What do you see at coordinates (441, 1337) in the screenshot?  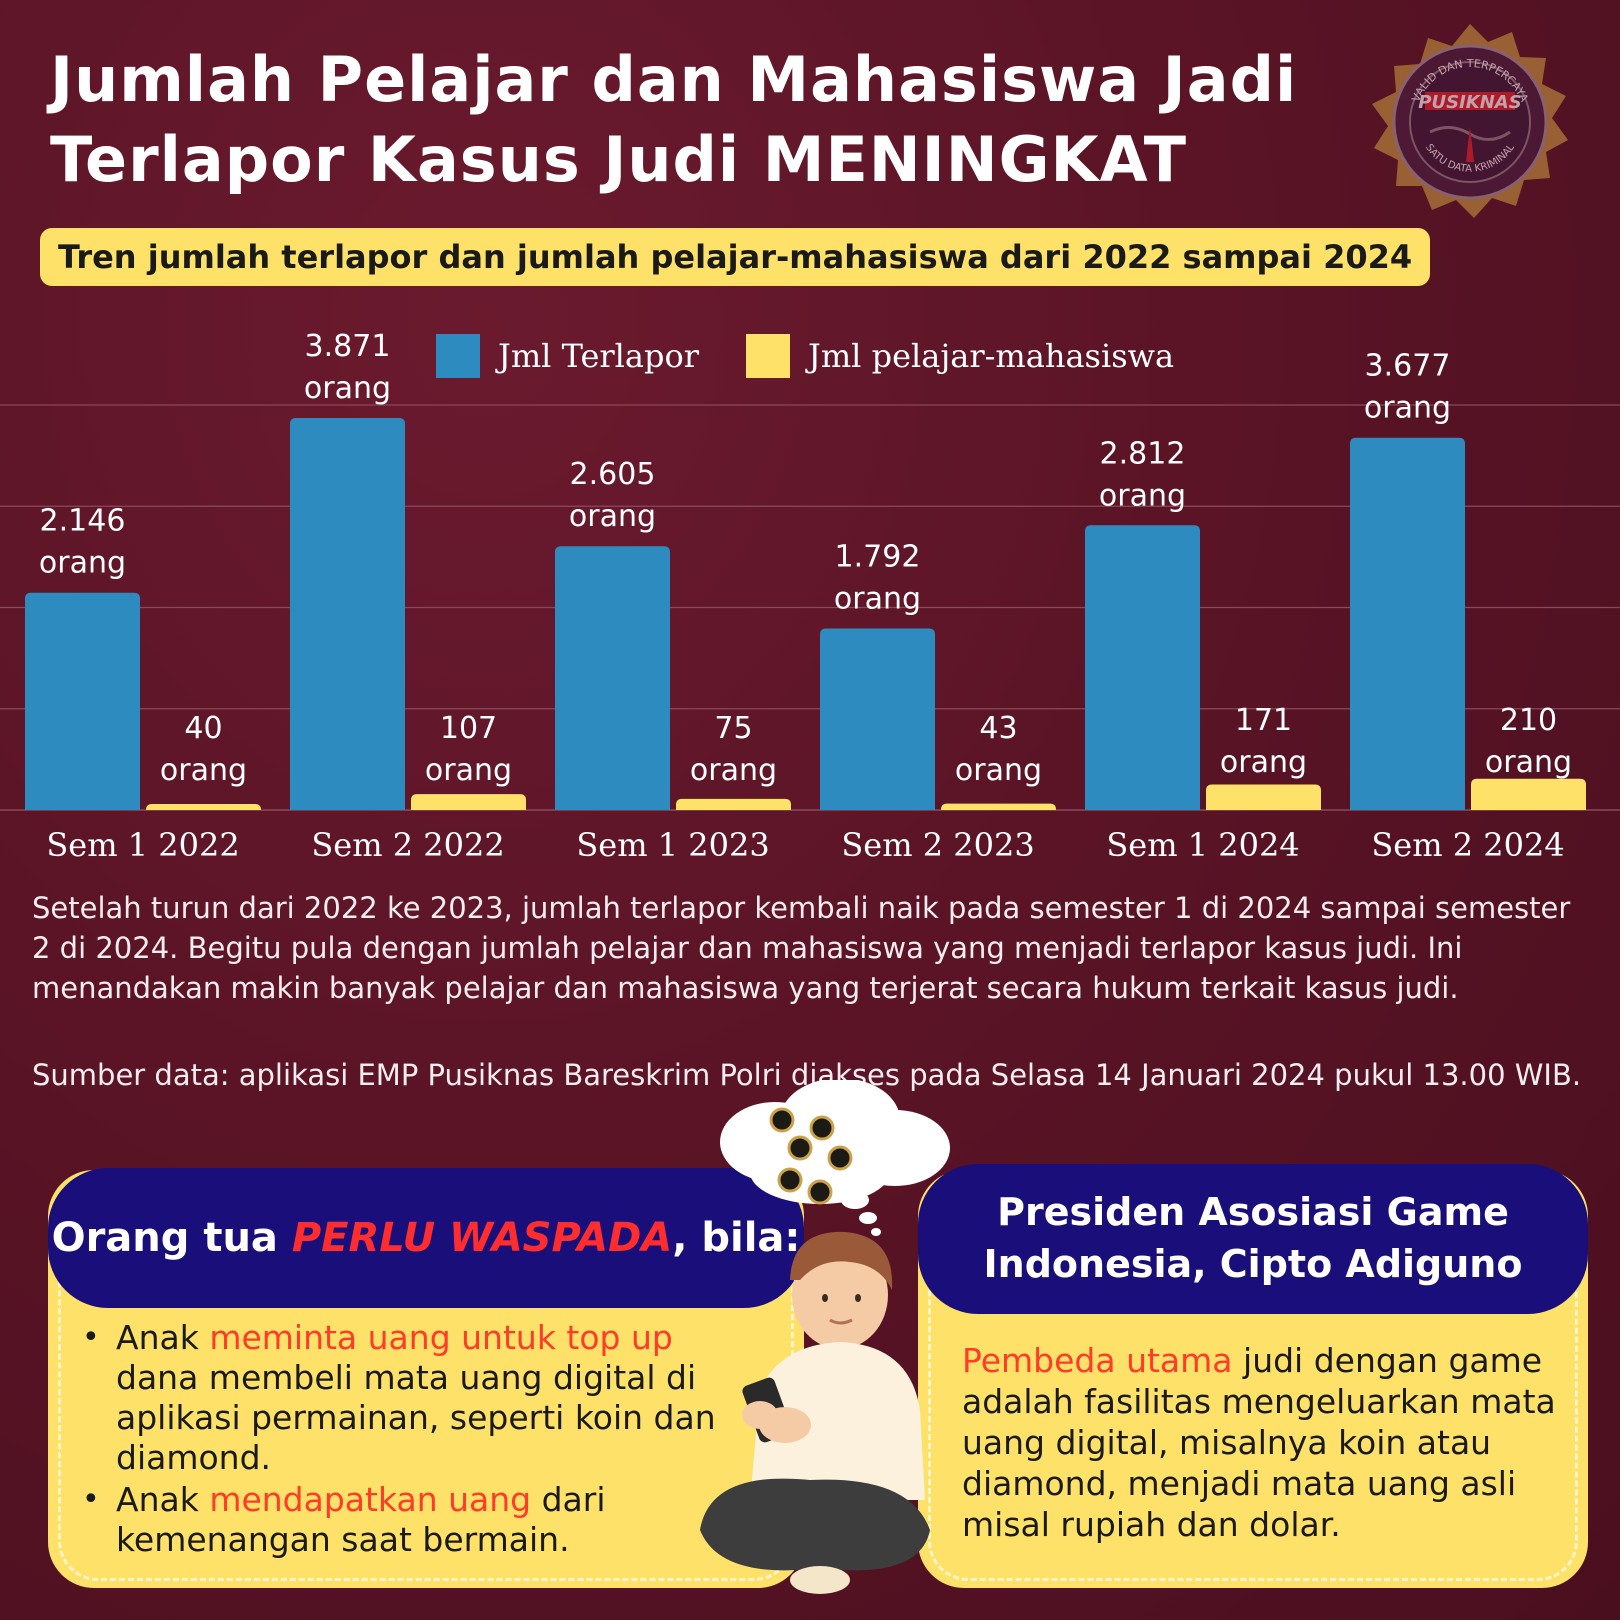 I see `item-emph: meminta uang untuk top up` at bounding box center [441, 1337].